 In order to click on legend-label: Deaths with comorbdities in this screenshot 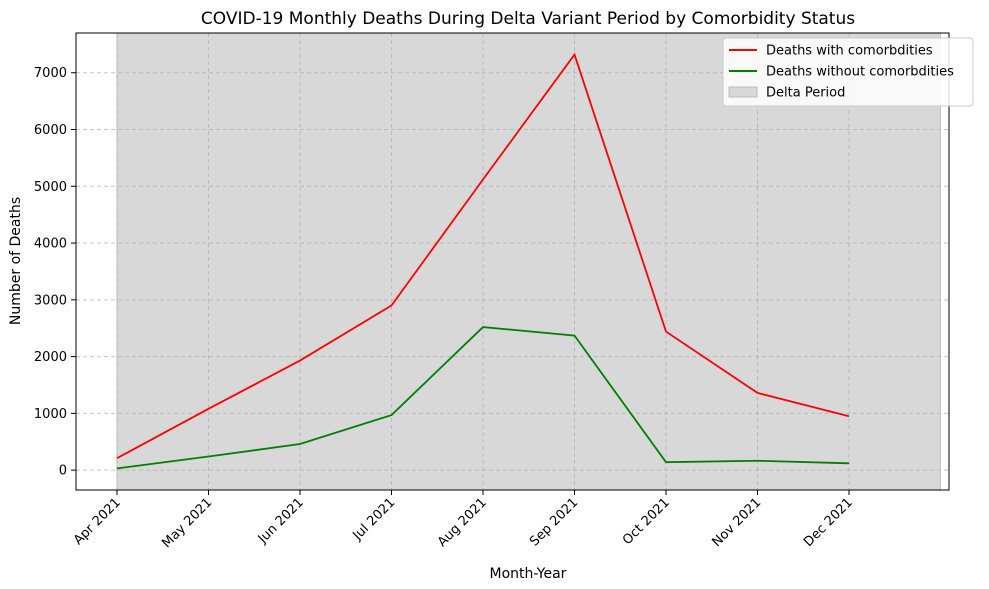, I will do `click(849, 51)`.